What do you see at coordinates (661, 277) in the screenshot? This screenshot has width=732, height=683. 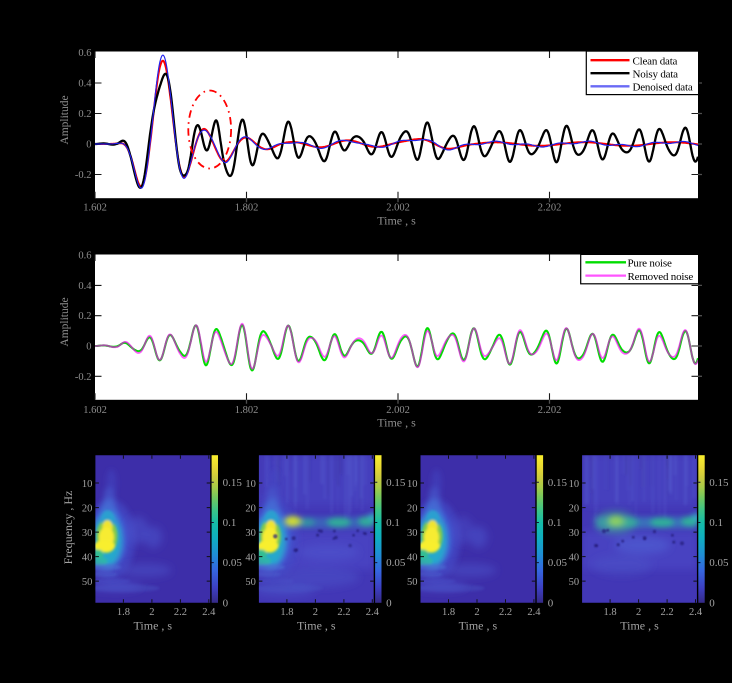 I see `svg-text: Removed noise` at bounding box center [661, 277].